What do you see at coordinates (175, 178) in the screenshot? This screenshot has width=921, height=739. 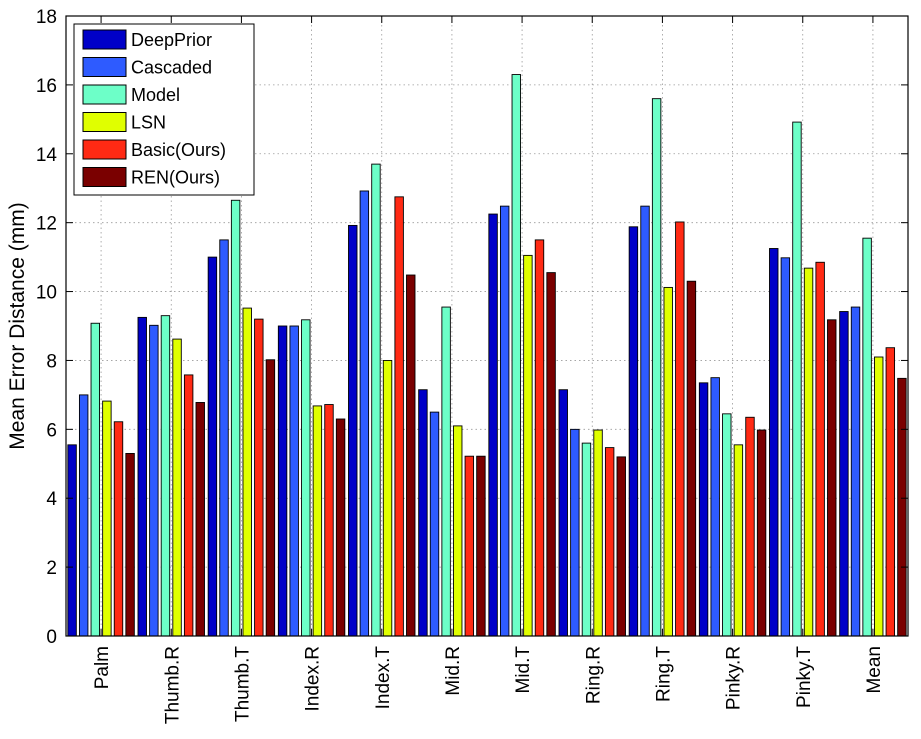 I see `legend-label: REN(Ours)` at bounding box center [175, 178].